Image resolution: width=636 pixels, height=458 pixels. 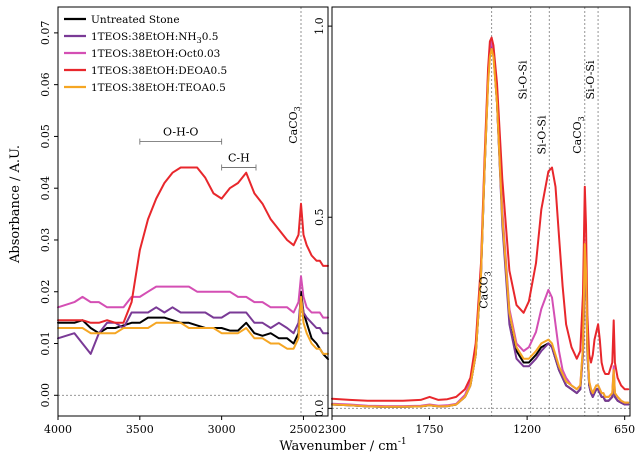 I want to click on x-axis-title-superscript: -1, so click(x=402, y=442).